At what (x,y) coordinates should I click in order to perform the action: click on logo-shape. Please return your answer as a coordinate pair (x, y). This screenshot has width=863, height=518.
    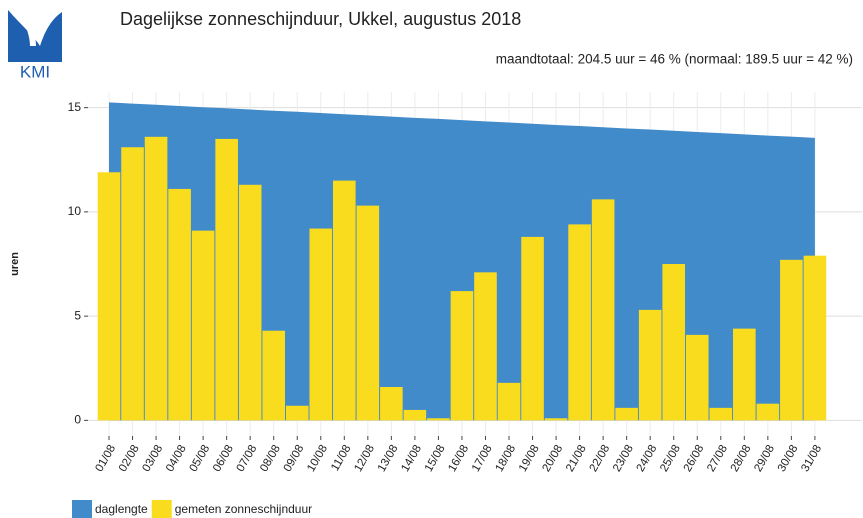
    Looking at the image, I should click on (35, 36).